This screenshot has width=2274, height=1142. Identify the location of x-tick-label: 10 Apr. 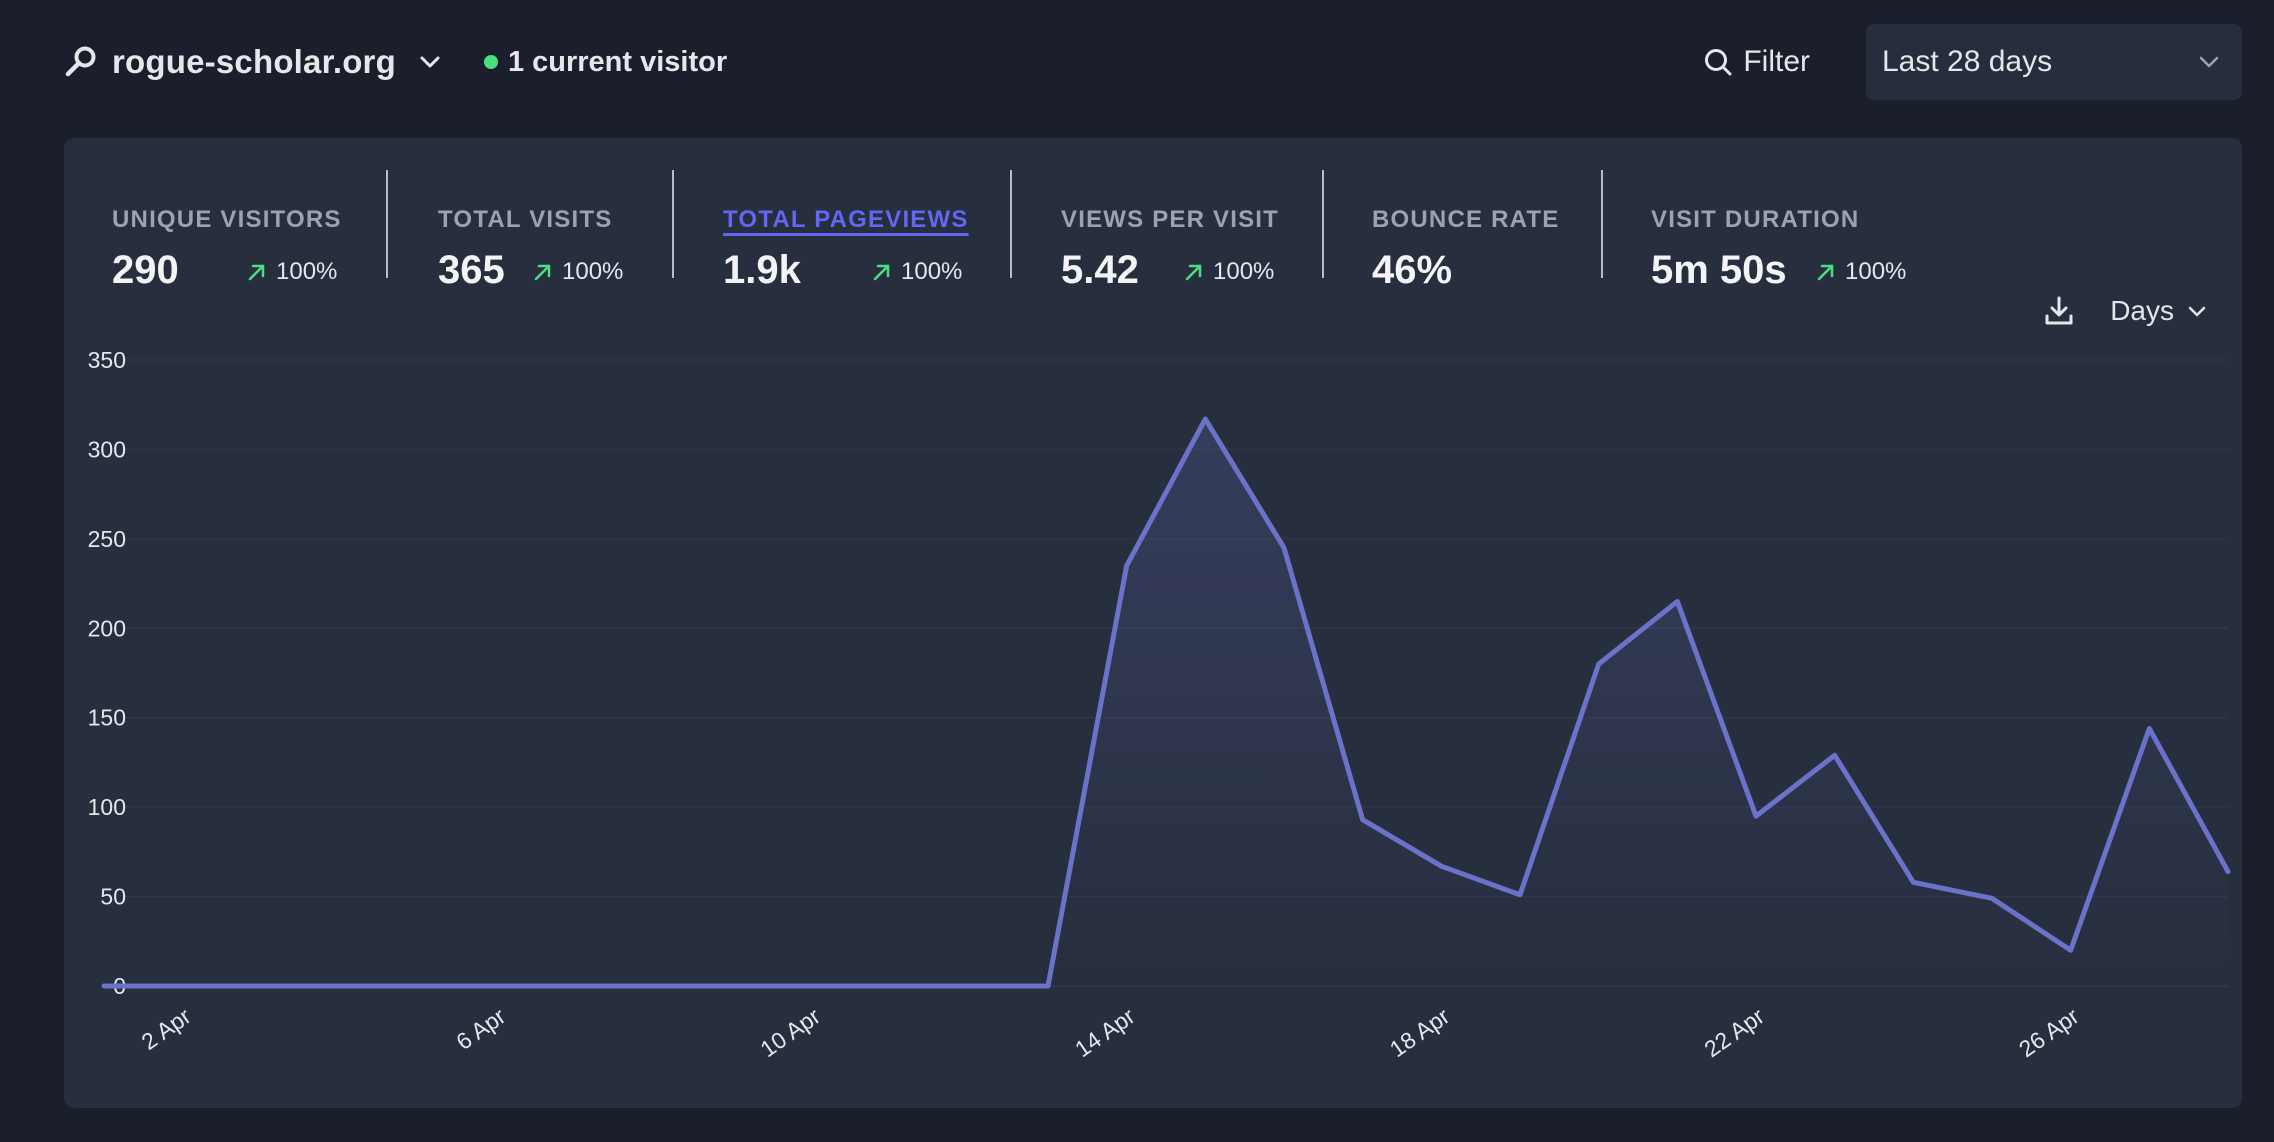
(790, 1033).